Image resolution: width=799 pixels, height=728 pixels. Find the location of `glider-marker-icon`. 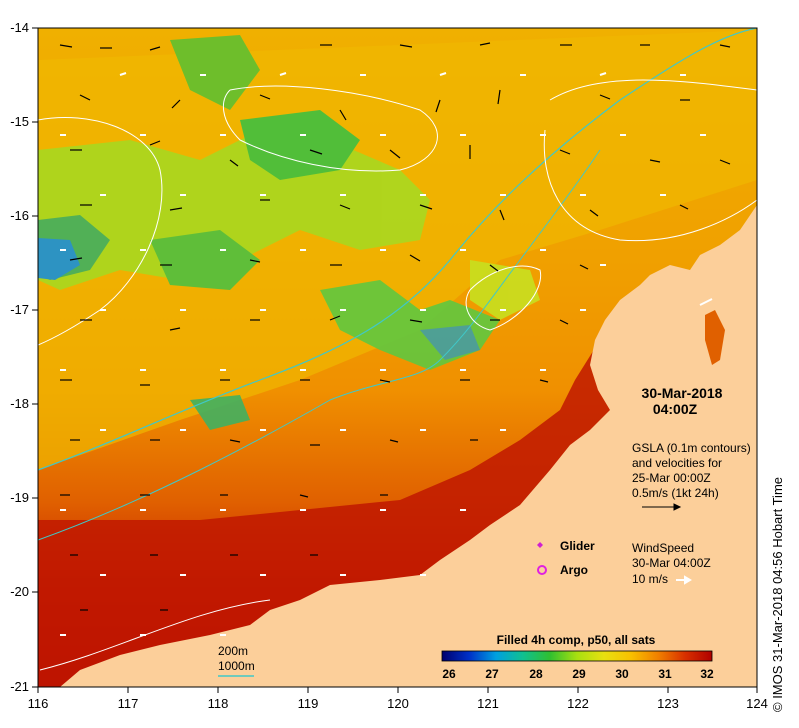

glider-marker-icon is located at coordinates (540, 545).